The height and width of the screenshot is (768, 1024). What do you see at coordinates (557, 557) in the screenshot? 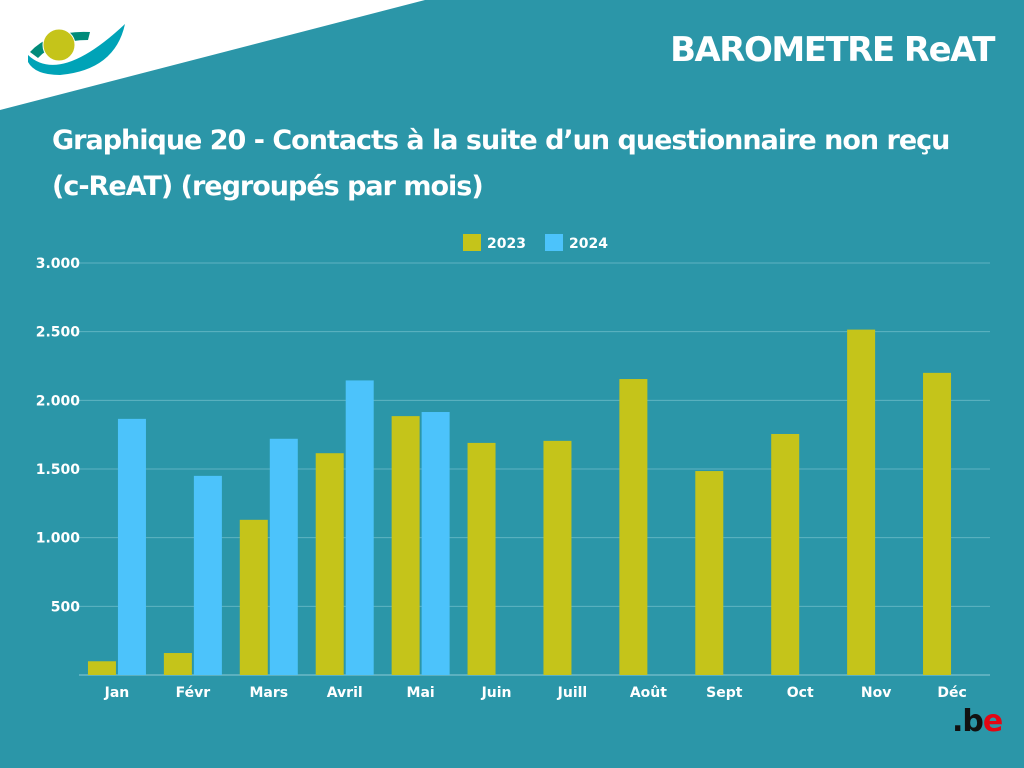
I see `bar-2023-Juill` at bounding box center [557, 557].